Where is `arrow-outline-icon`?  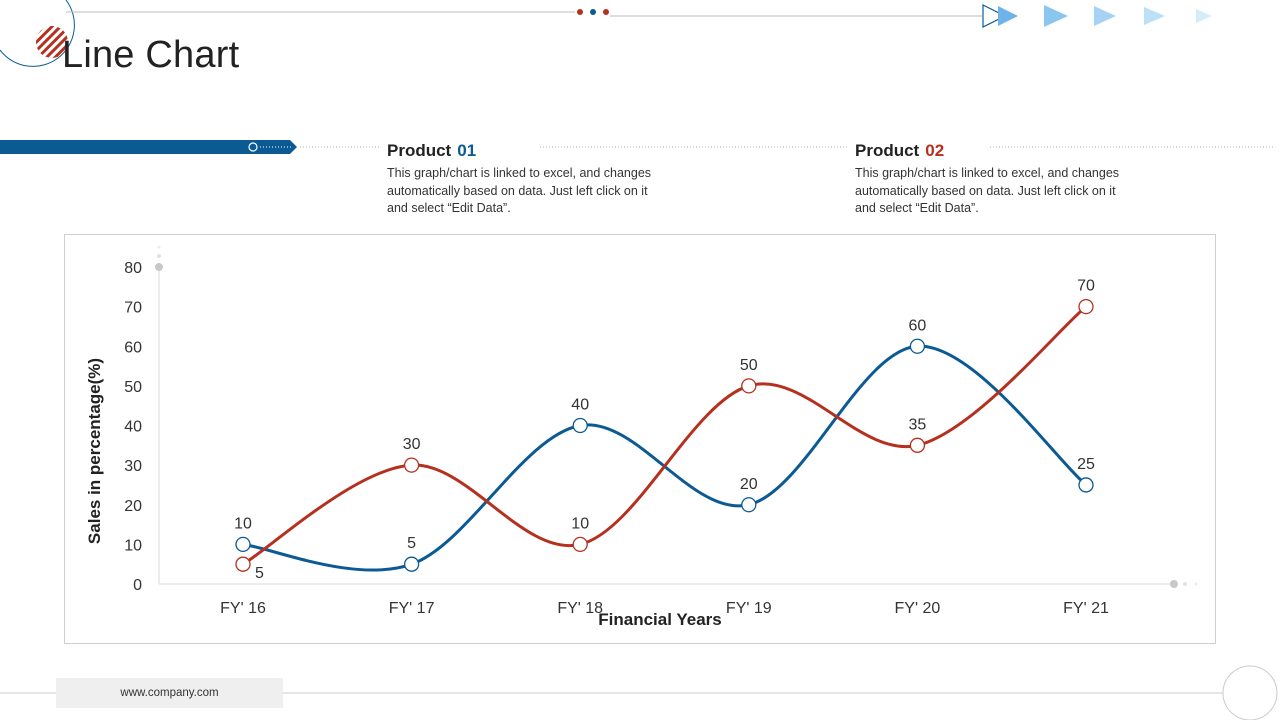 arrow-outline-icon is located at coordinates (994, 16).